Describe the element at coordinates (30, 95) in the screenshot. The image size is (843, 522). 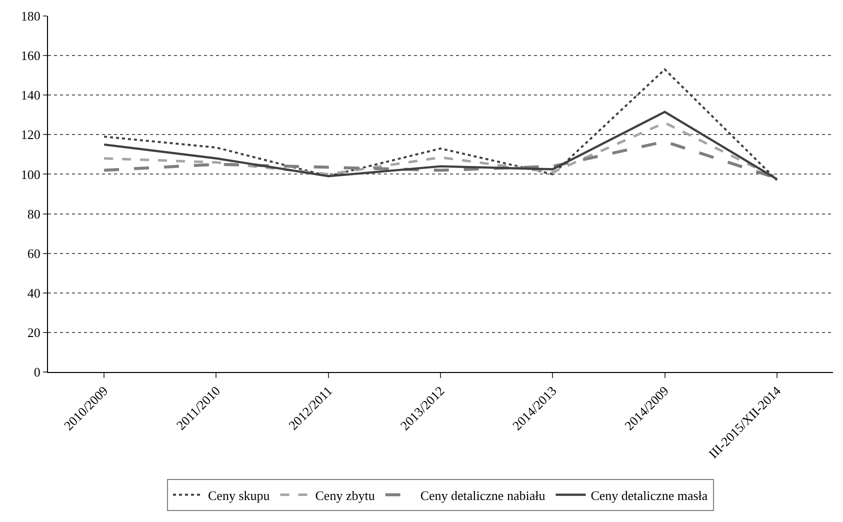
I see `y-tick-label: 140` at that location.